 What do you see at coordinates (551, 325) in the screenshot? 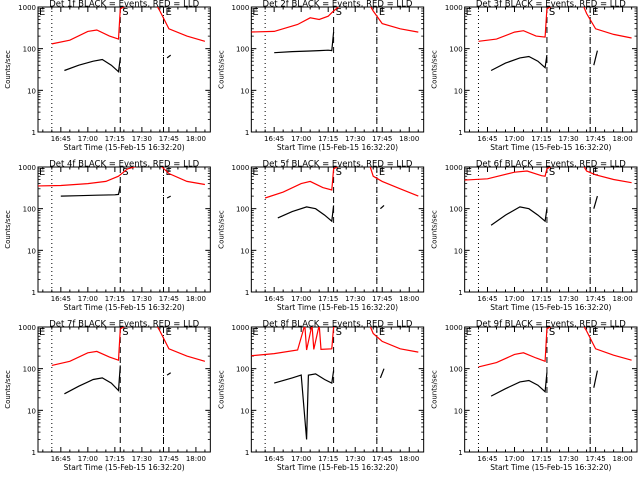
I see `chart-title: Det 9f BLACK = Events, RED = LLD` at bounding box center [551, 325].